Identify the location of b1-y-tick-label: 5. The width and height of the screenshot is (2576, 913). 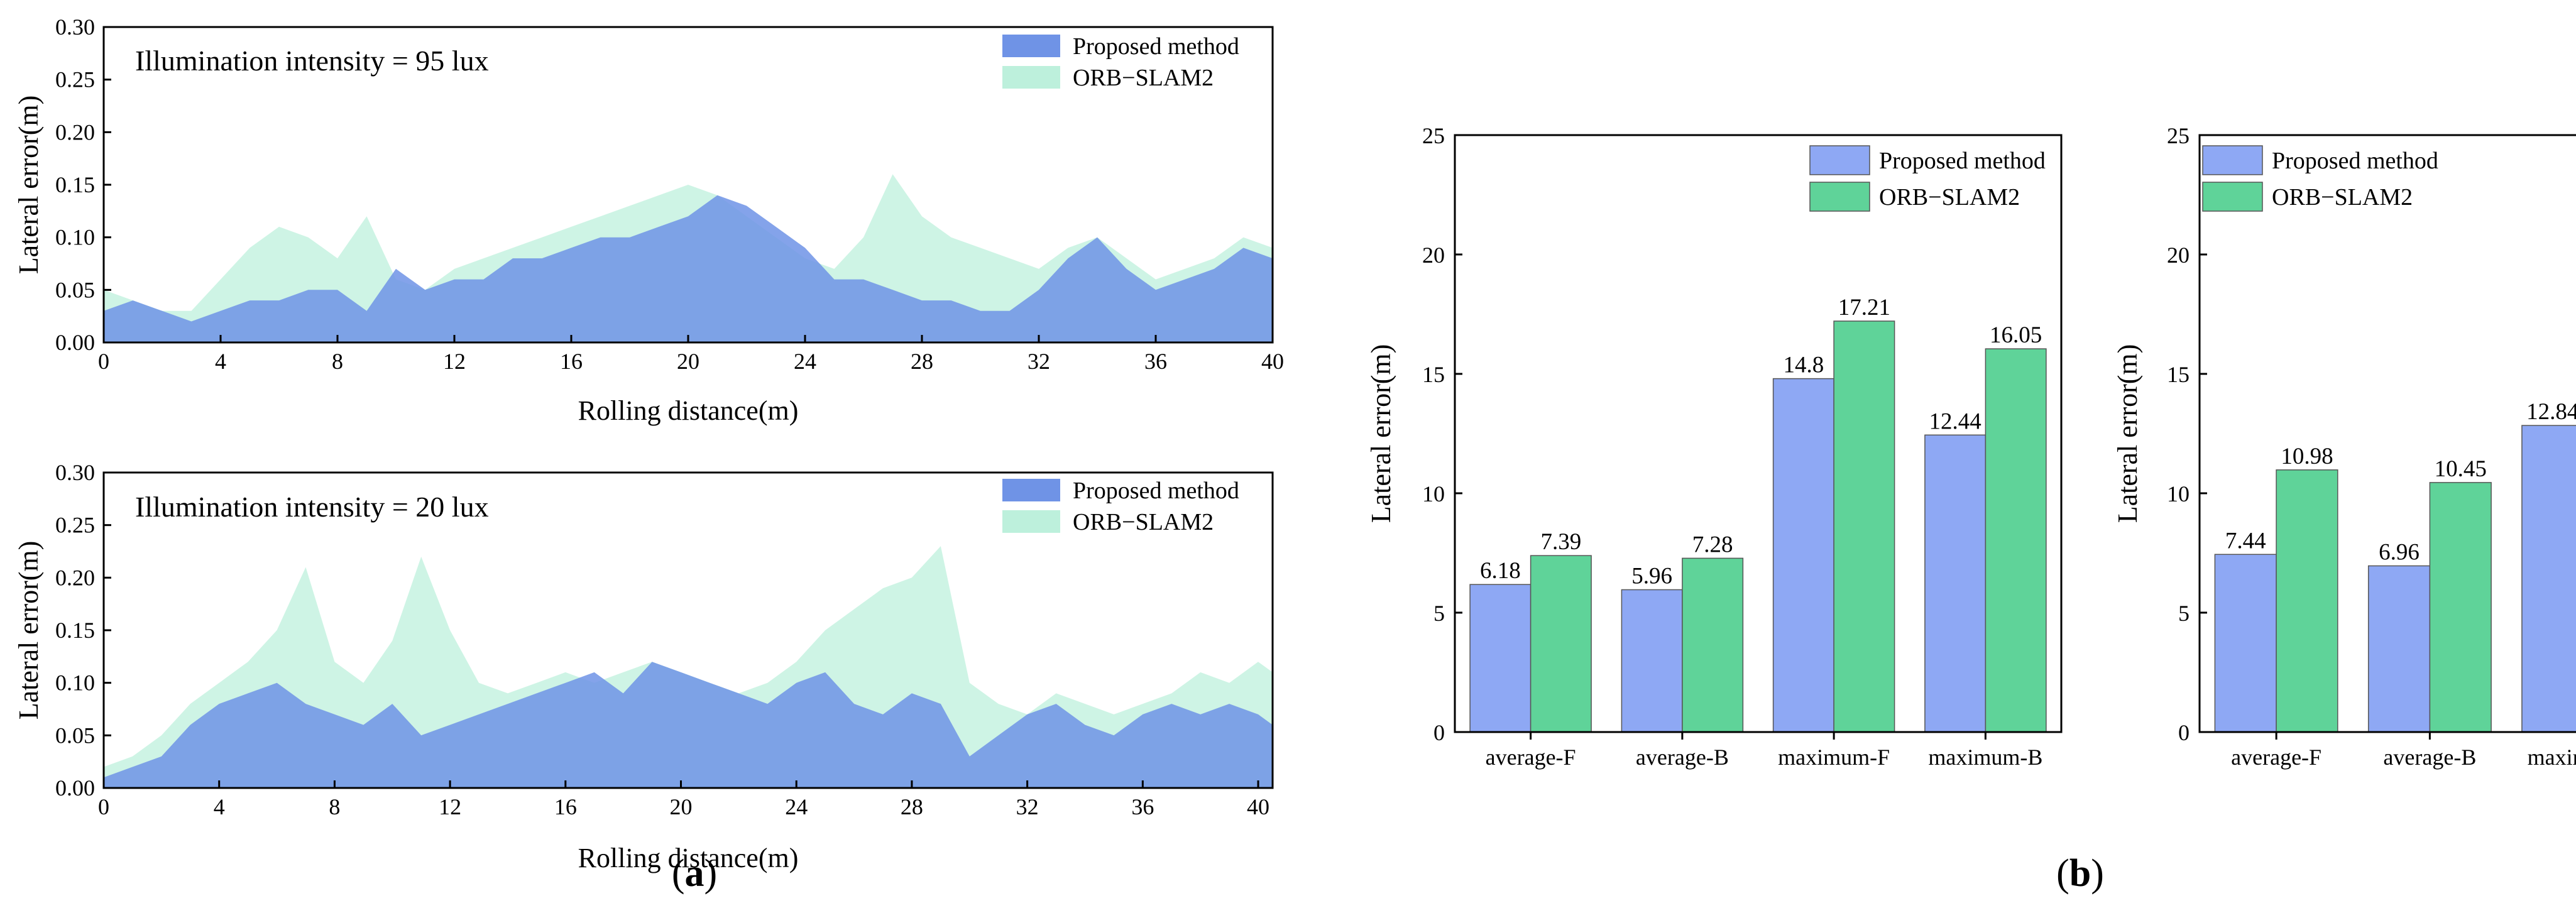
(1439, 613).